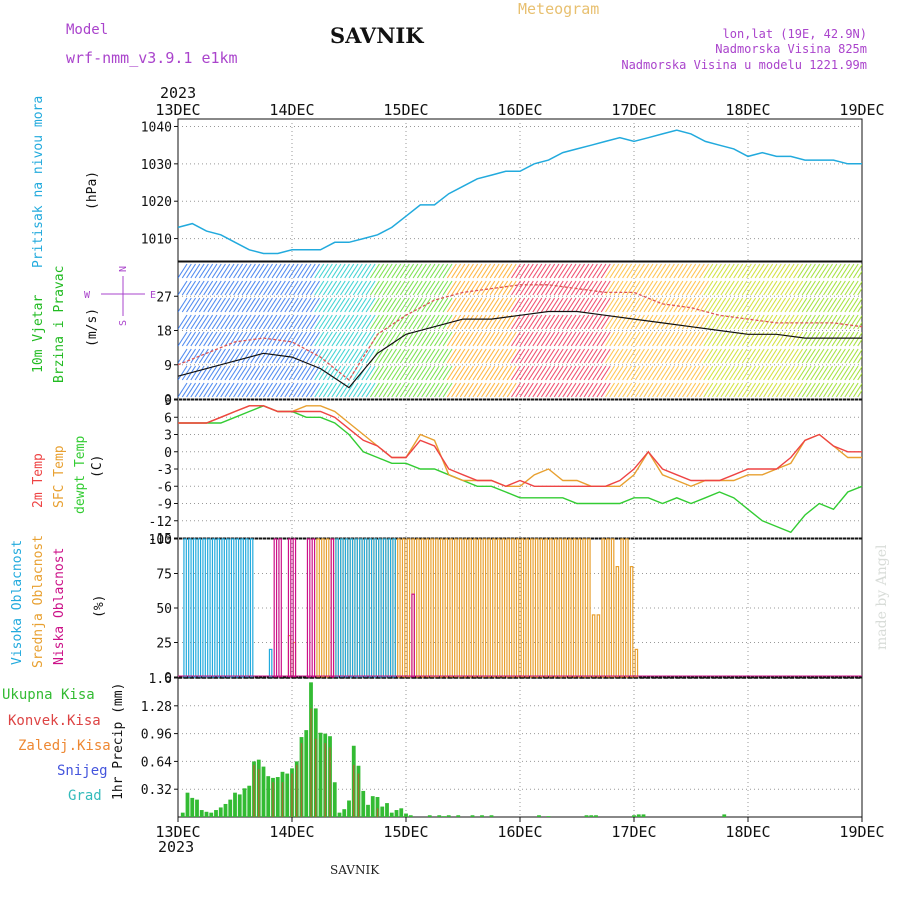 The width and height of the screenshot is (900, 900). I want to click on wind-barbs, so click(520, 330).